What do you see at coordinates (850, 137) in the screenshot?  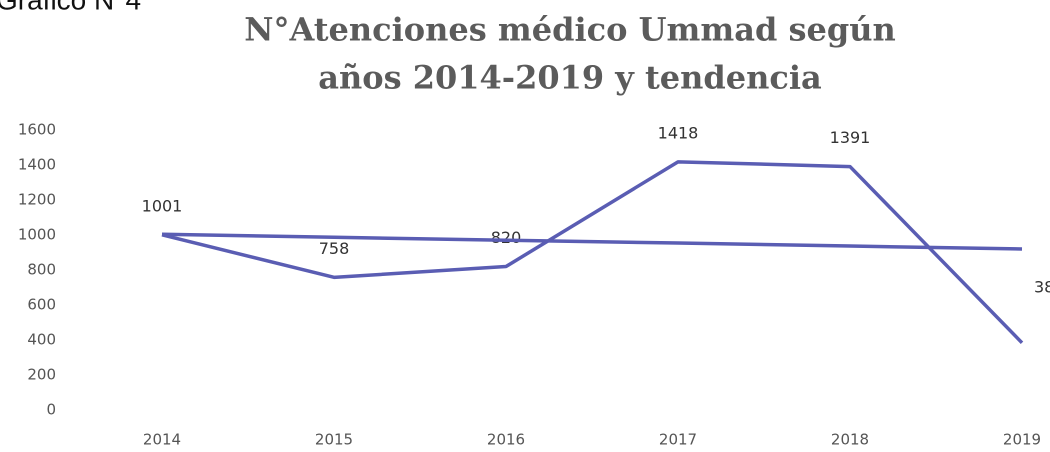 I see `data-label: 1391` at bounding box center [850, 137].